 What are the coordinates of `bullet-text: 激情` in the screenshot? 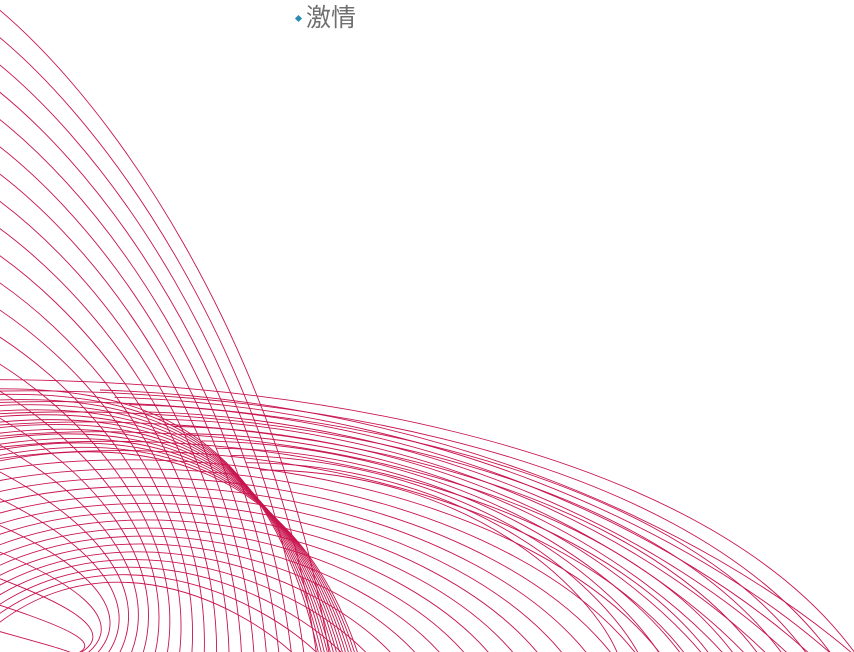 It's located at (331, 17).